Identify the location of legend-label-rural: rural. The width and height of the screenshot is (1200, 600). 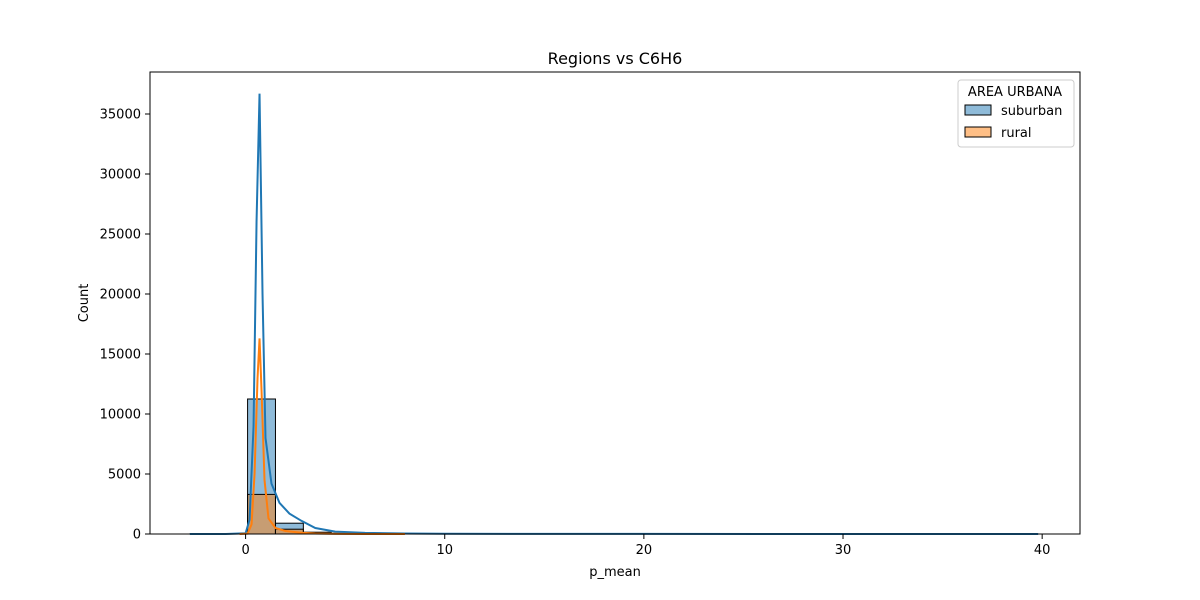
(1016, 133).